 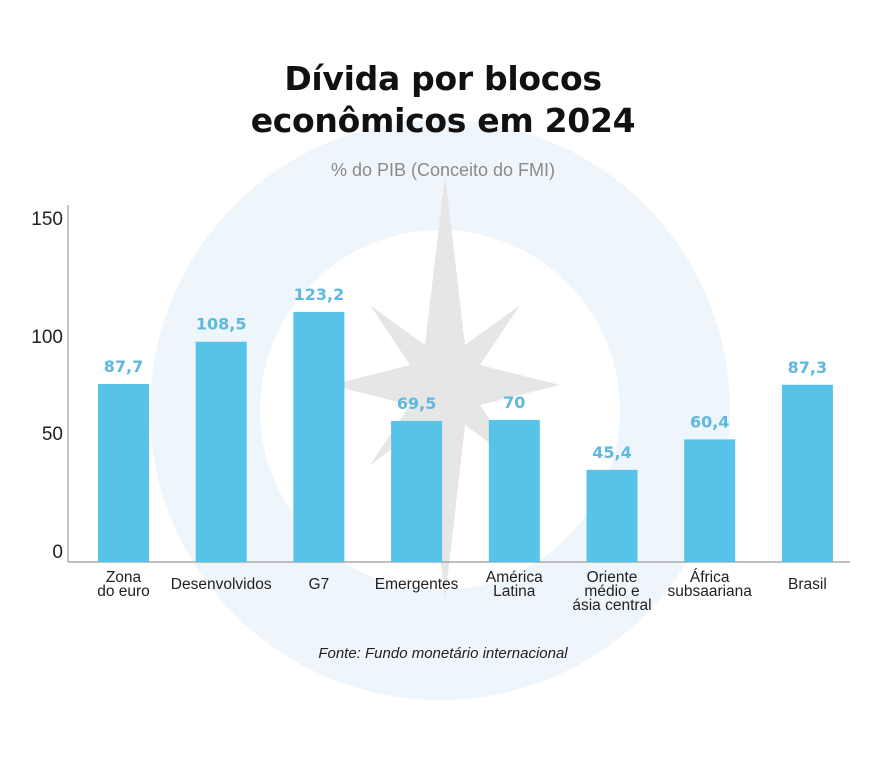 What do you see at coordinates (807, 367) in the screenshot?
I see `value-label: 87,3` at bounding box center [807, 367].